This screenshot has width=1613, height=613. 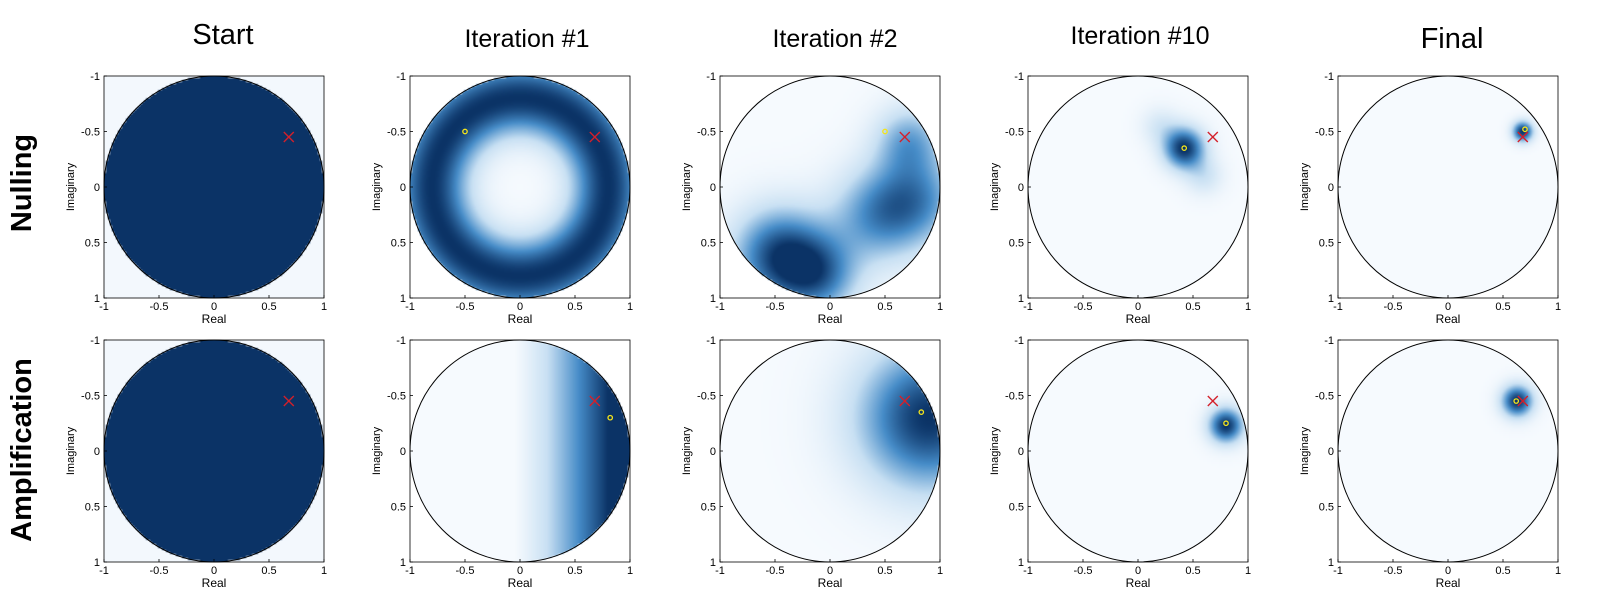 What do you see at coordinates (222, 35) in the screenshot?
I see `column-title-start: Start` at bounding box center [222, 35].